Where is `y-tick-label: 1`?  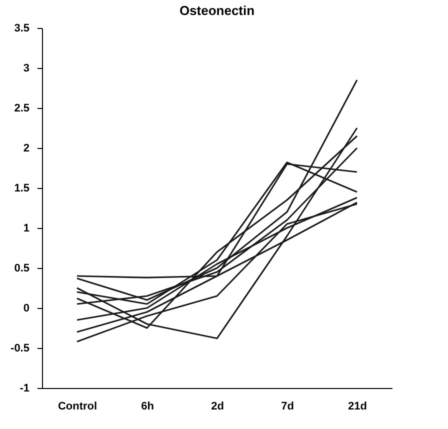
y-tick-label: 1 is located at coordinates (26, 228).